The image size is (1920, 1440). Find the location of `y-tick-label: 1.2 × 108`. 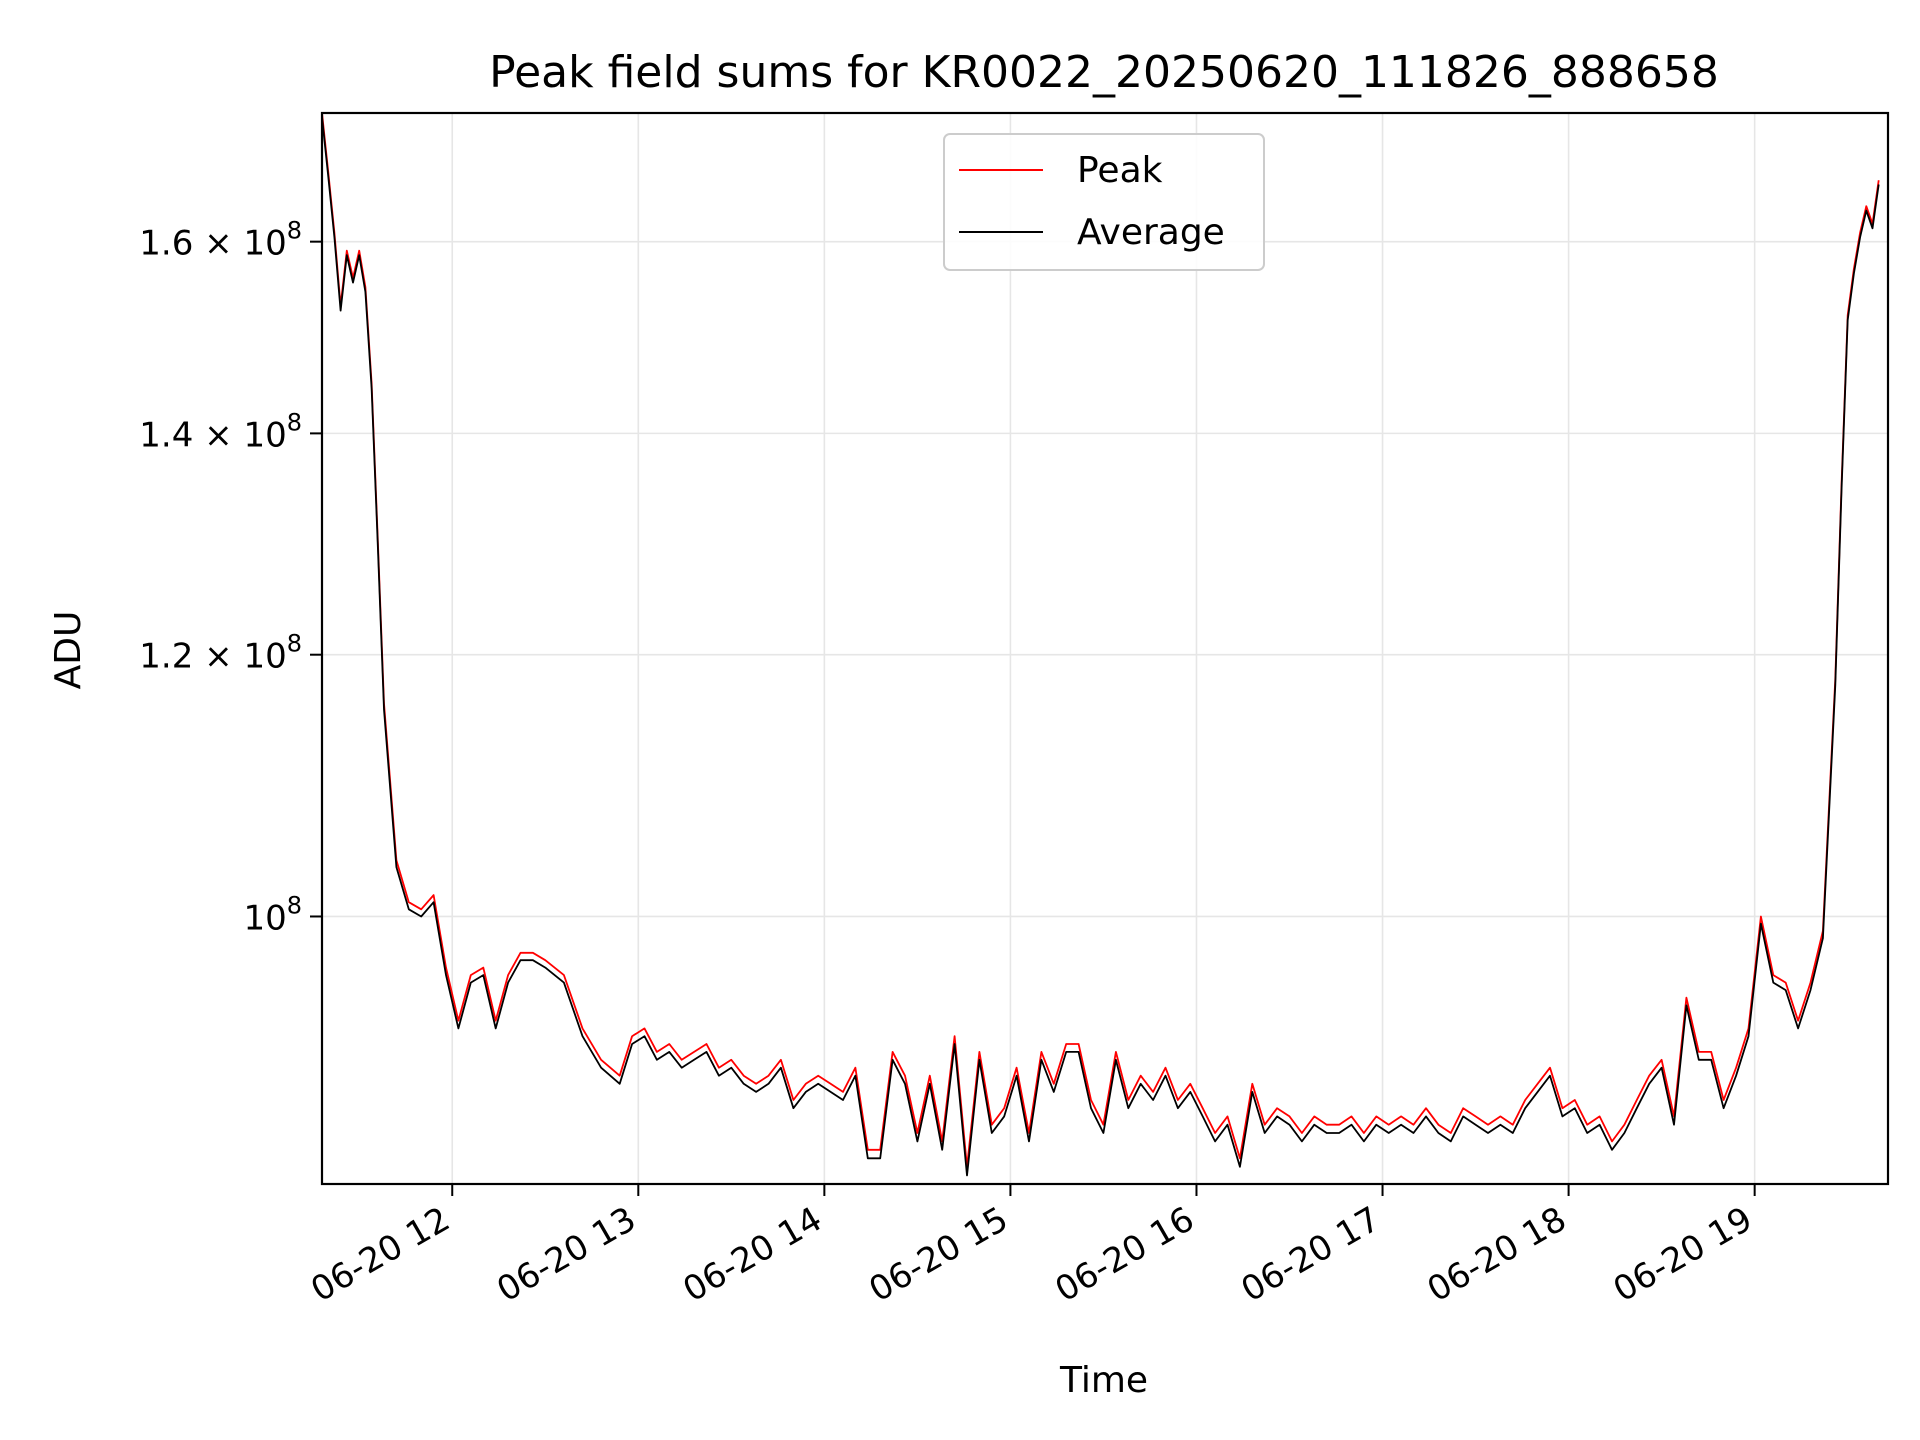

y-tick-label: 1.2 × 108 is located at coordinates (220, 653).